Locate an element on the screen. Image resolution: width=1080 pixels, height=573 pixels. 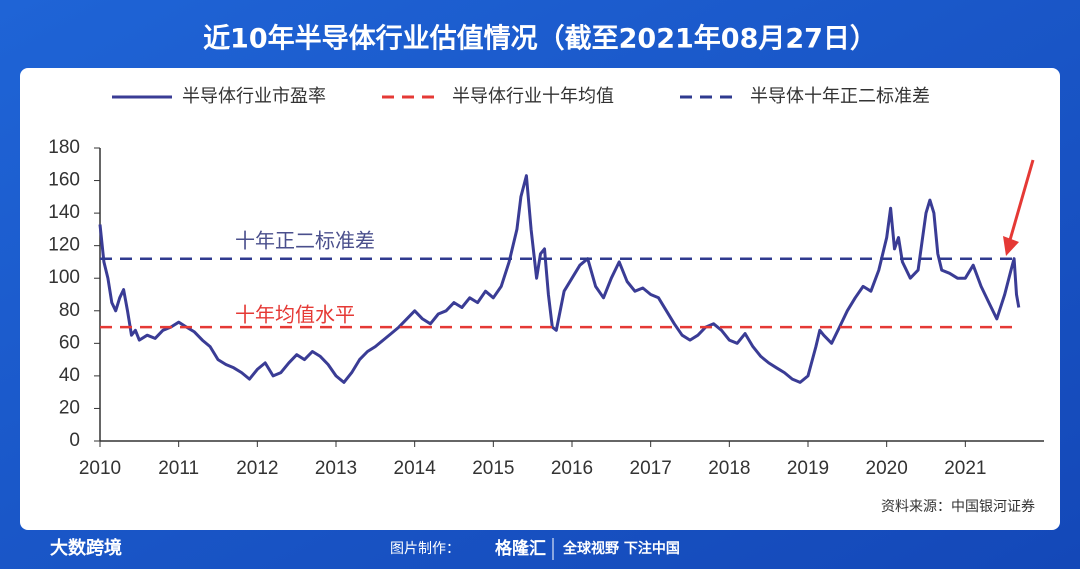
x-tick-label: 2015 is located at coordinates (493, 468).